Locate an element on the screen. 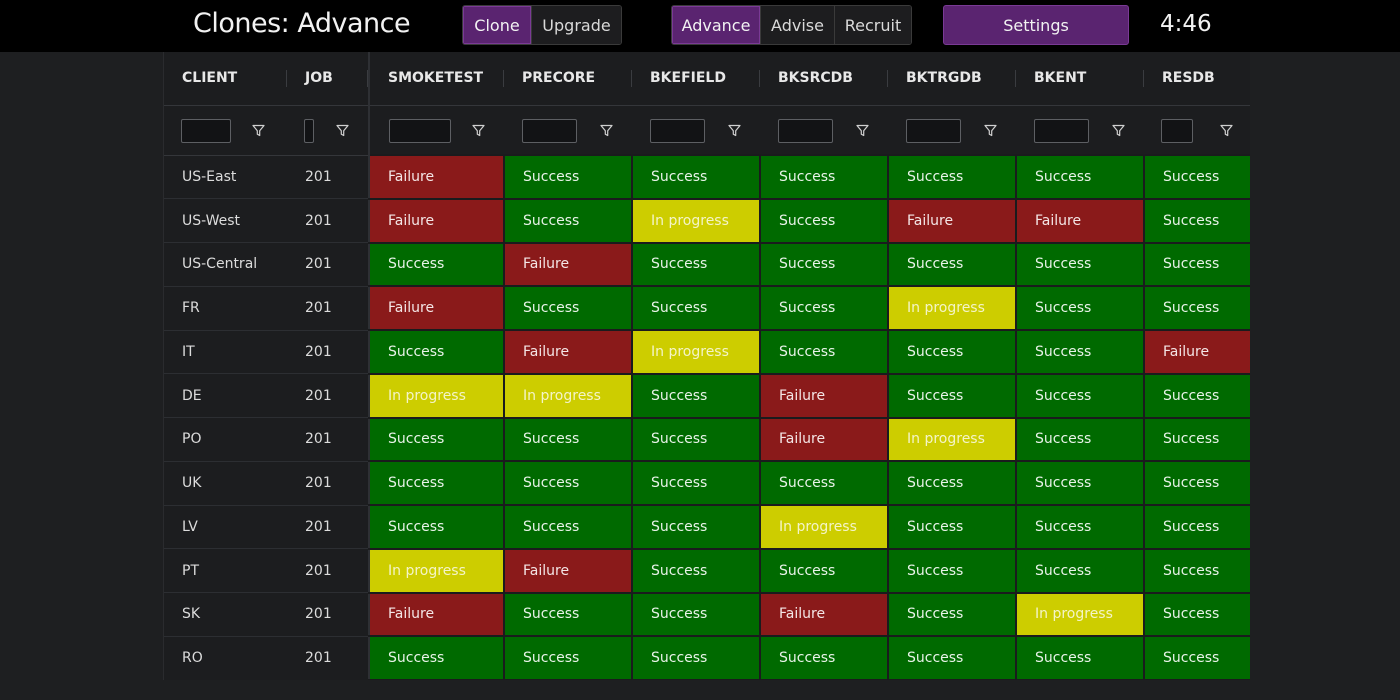  clone-button: Clone is located at coordinates (497, 25).